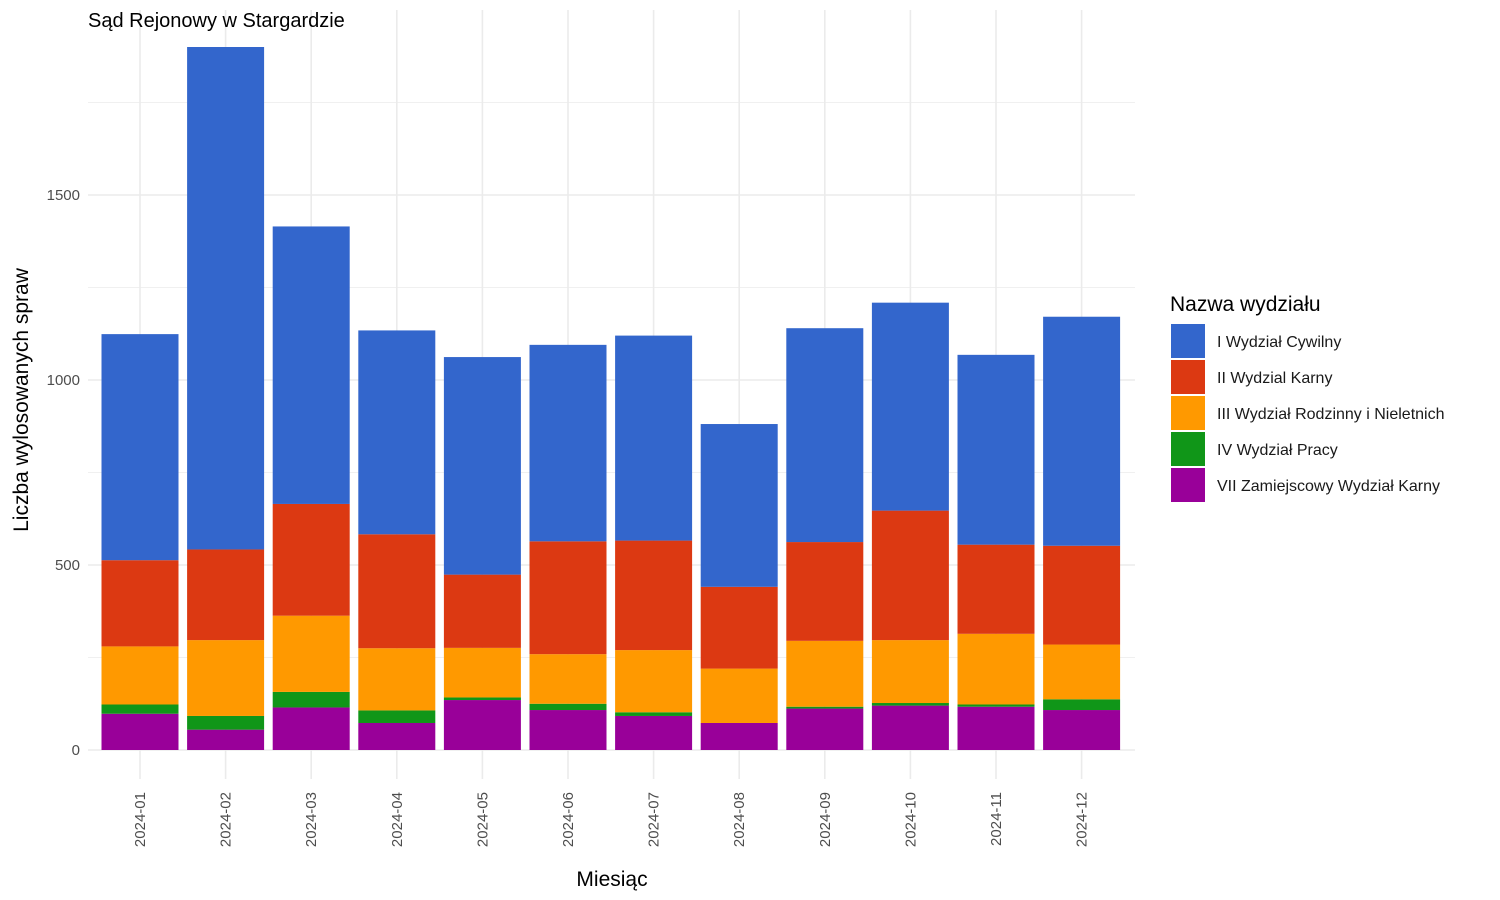 This screenshot has width=1500, height=900. I want to click on legend-label: I Wydział Cywilny, so click(1279, 342).